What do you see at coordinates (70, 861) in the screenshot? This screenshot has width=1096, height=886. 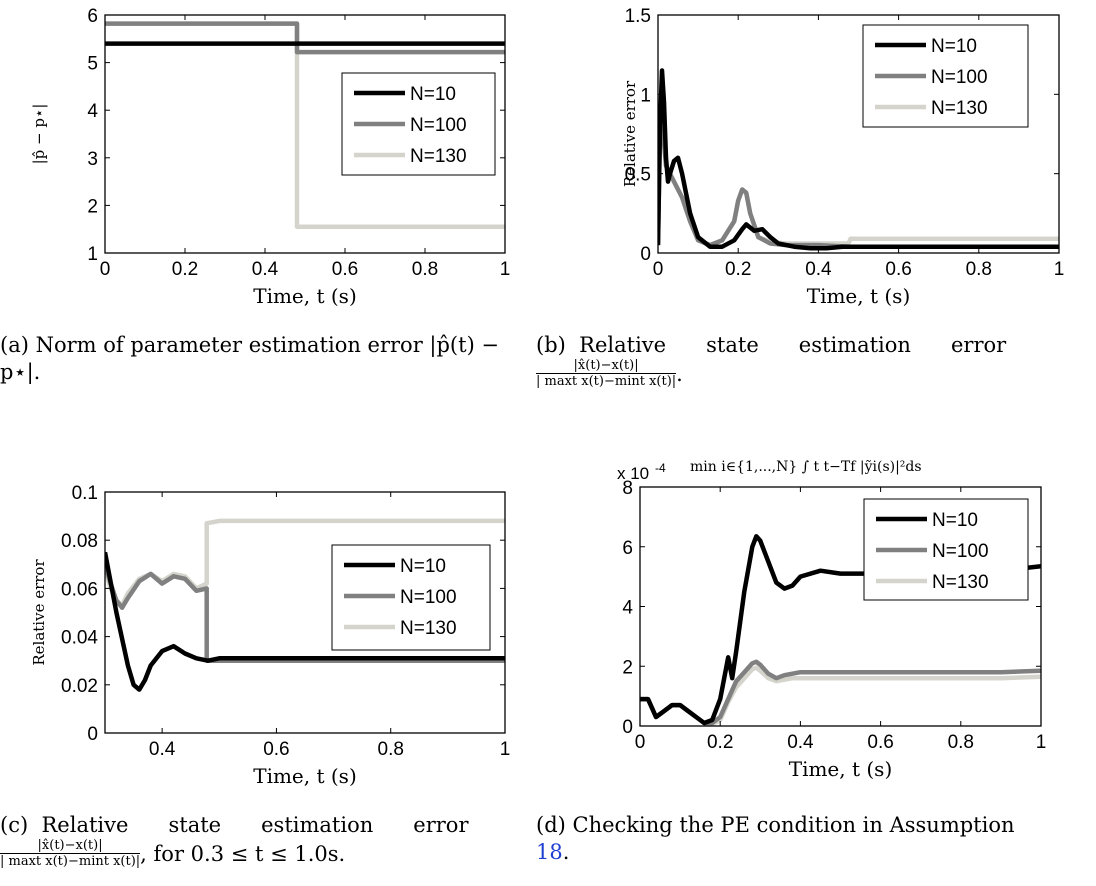 I see `caption-c-frac-den: | maxt x(t)−mint x(t)|` at bounding box center [70, 861].